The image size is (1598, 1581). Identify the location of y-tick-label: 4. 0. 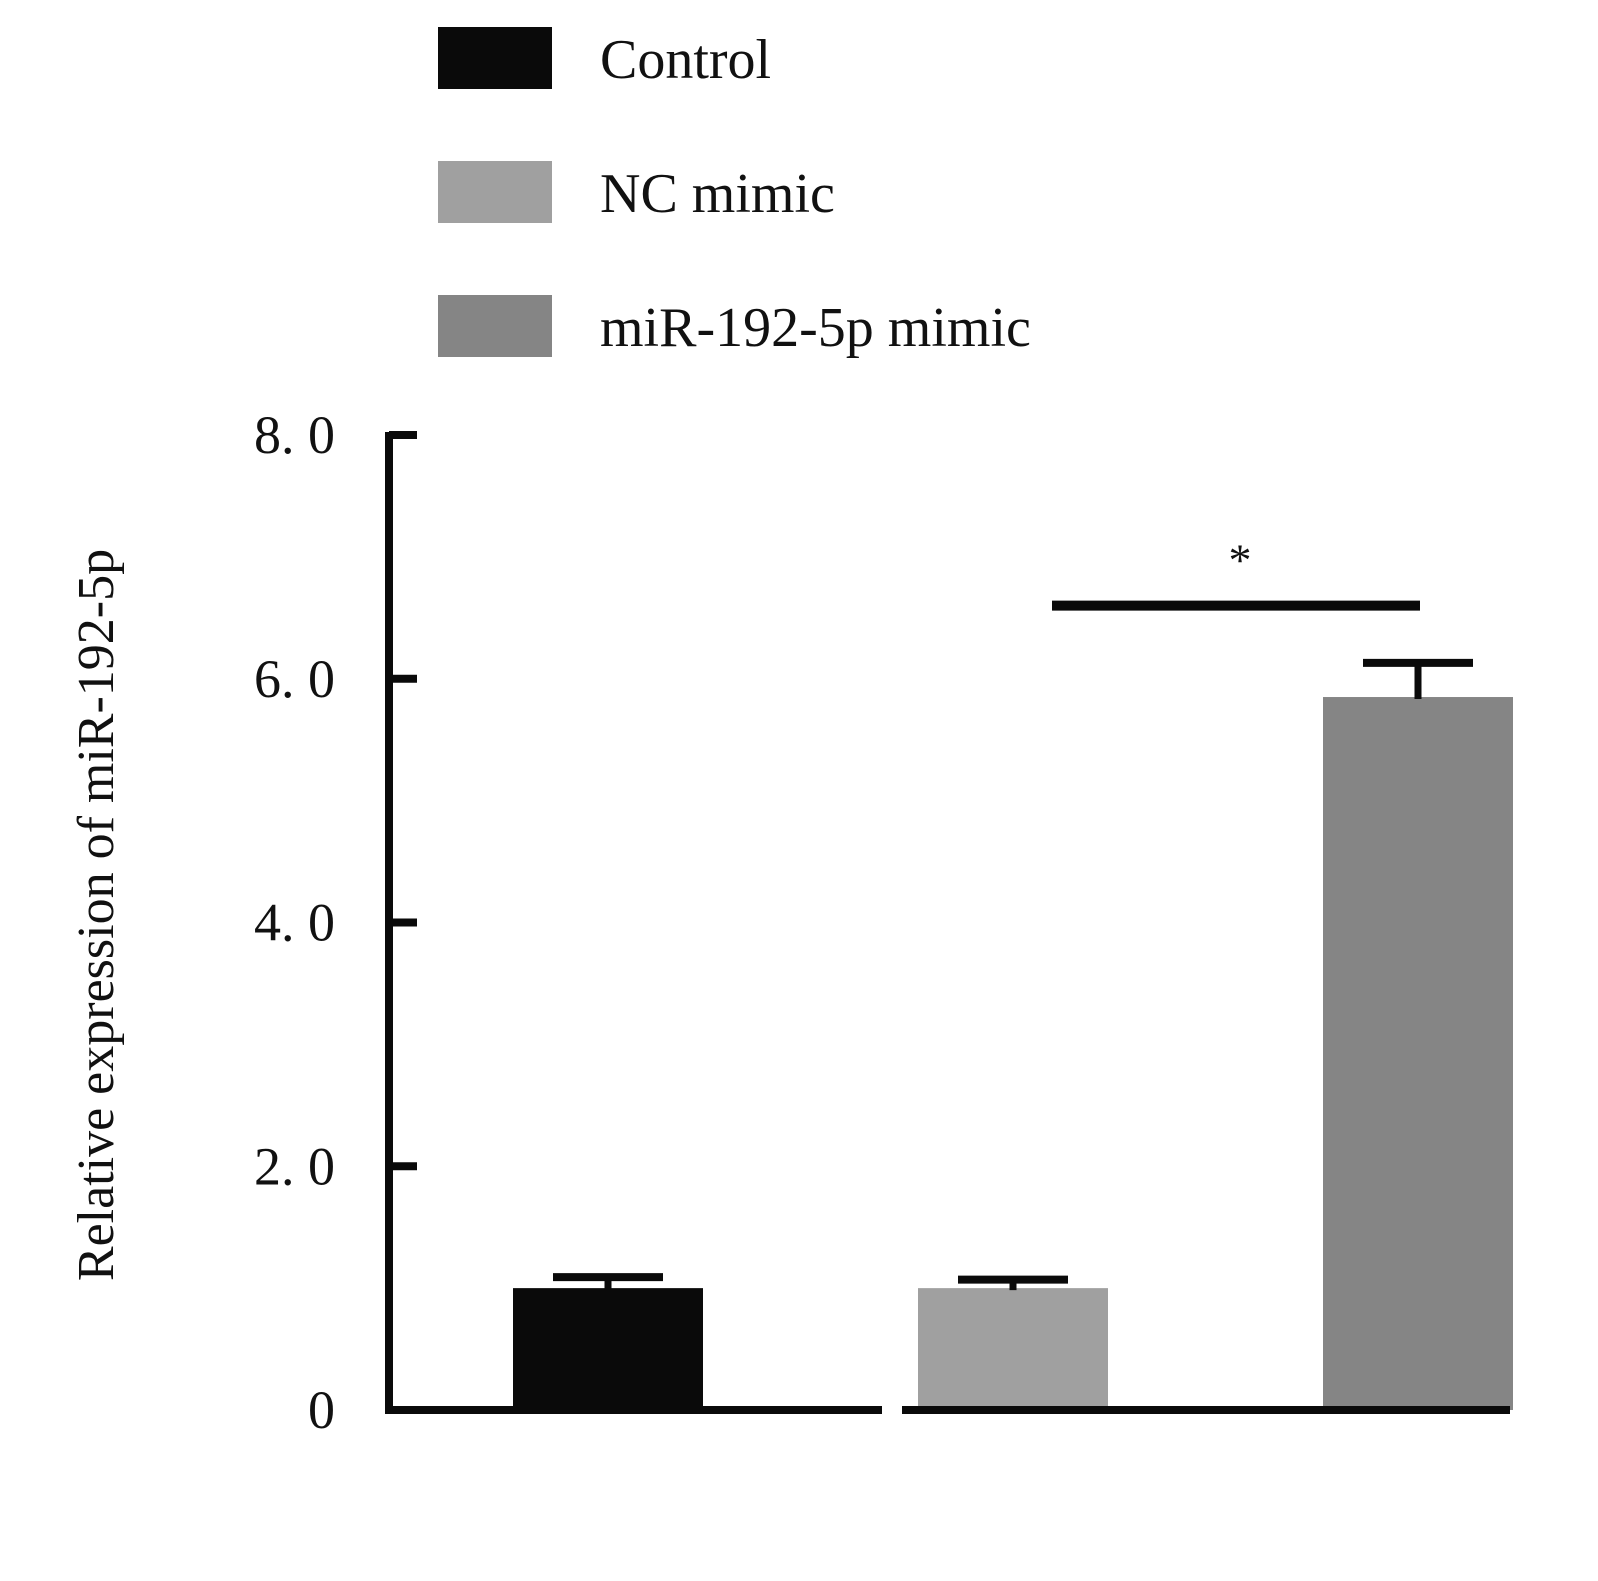
(294, 923).